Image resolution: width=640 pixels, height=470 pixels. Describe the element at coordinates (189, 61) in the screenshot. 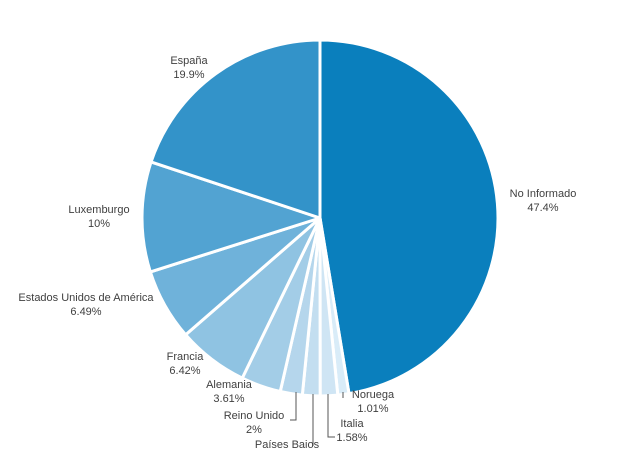

I see `slice-label-espa-a: España` at that location.